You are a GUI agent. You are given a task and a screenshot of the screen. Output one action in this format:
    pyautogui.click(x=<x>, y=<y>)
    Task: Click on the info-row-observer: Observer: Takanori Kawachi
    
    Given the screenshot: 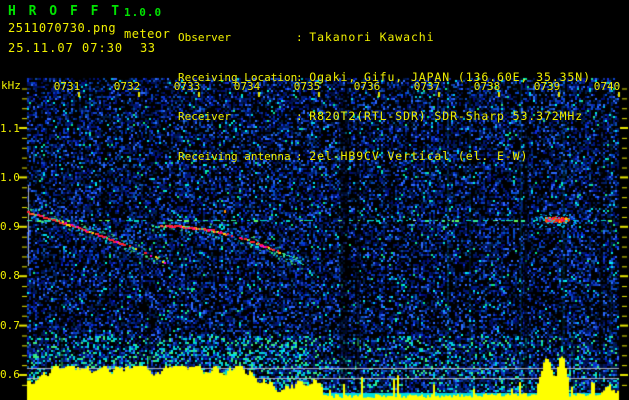 What is the action you would take?
    pyautogui.click(x=384, y=37)
    